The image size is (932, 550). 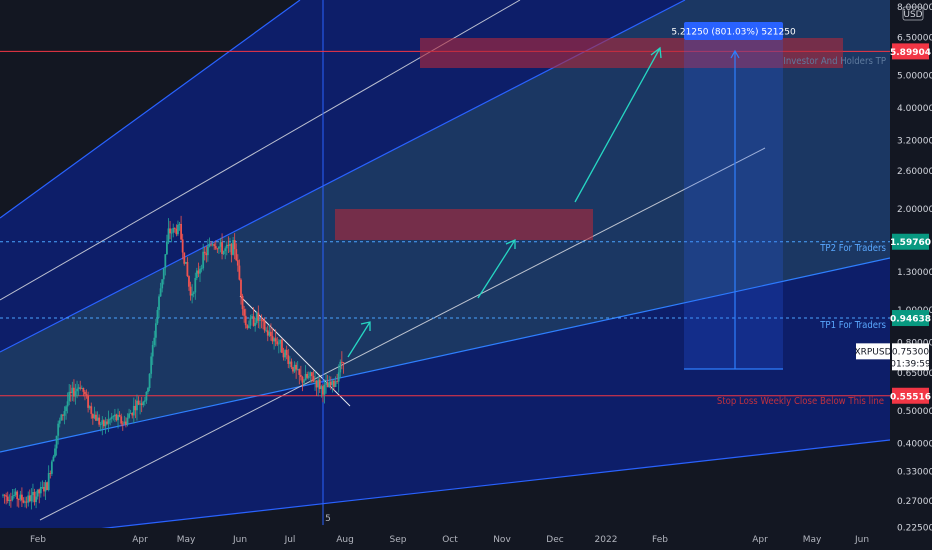 What do you see at coordinates (186, 540) in the screenshot?
I see `x-tick-label: May` at bounding box center [186, 540].